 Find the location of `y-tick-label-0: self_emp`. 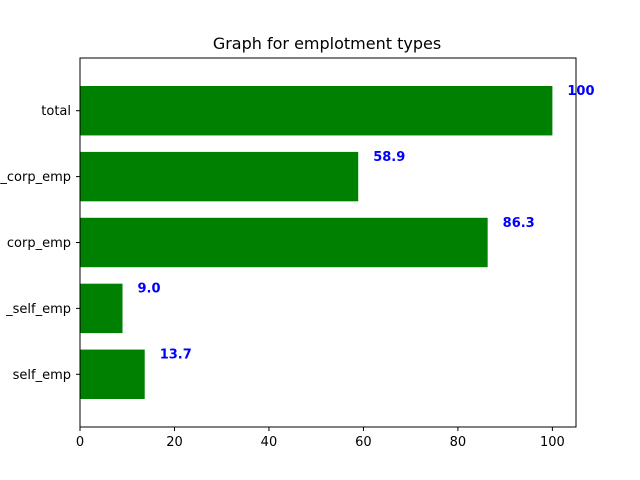

y-tick-label-0: self_emp is located at coordinates (42, 375).